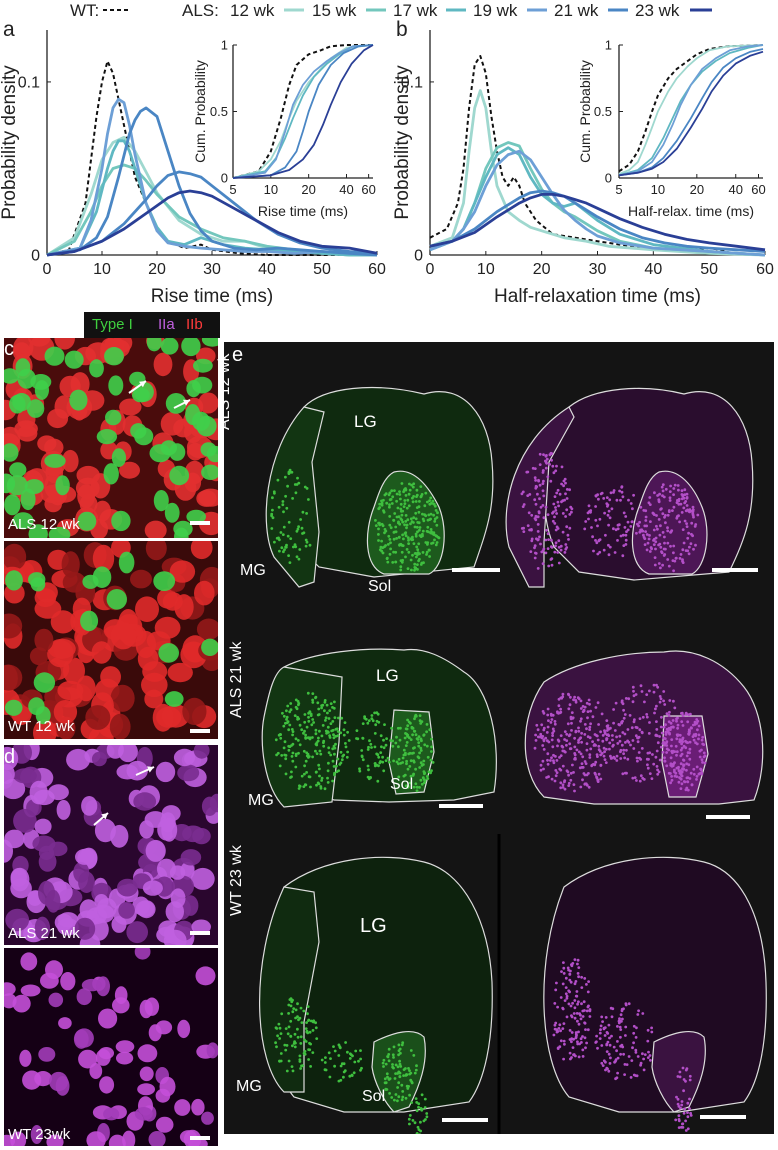 This screenshot has height=1150, width=778. What do you see at coordinates (236, 880) in the screenshot?
I see `row3-label: WT 23 wk` at bounding box center [236, 880].